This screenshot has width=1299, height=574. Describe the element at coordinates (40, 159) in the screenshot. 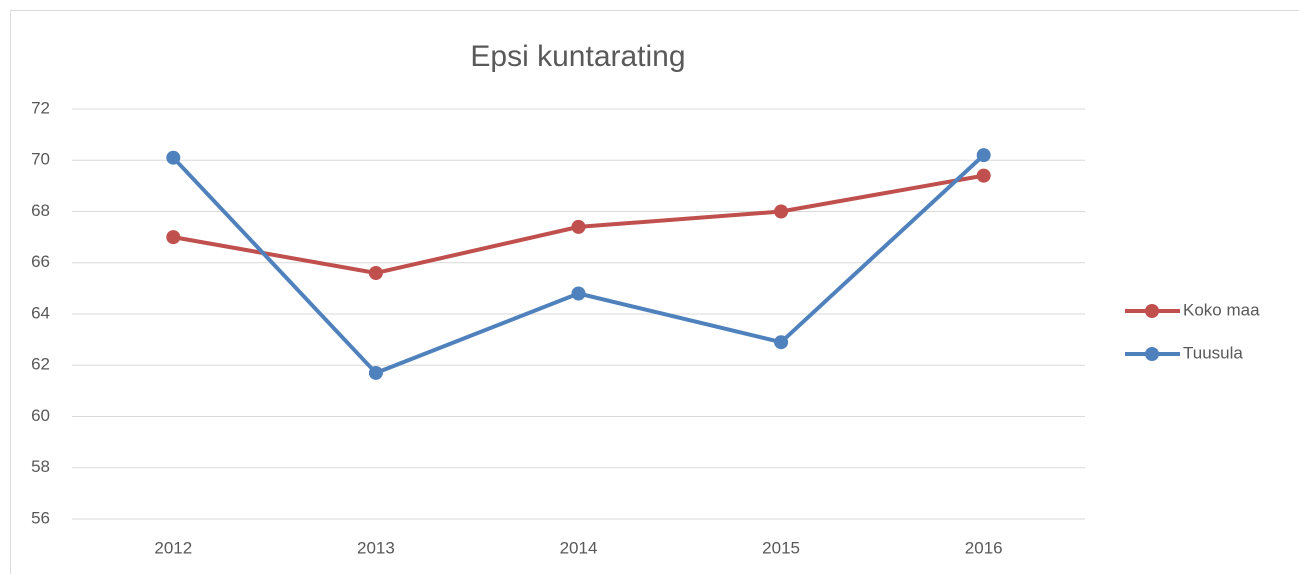

I see `y-tick-label: 70` at that location.